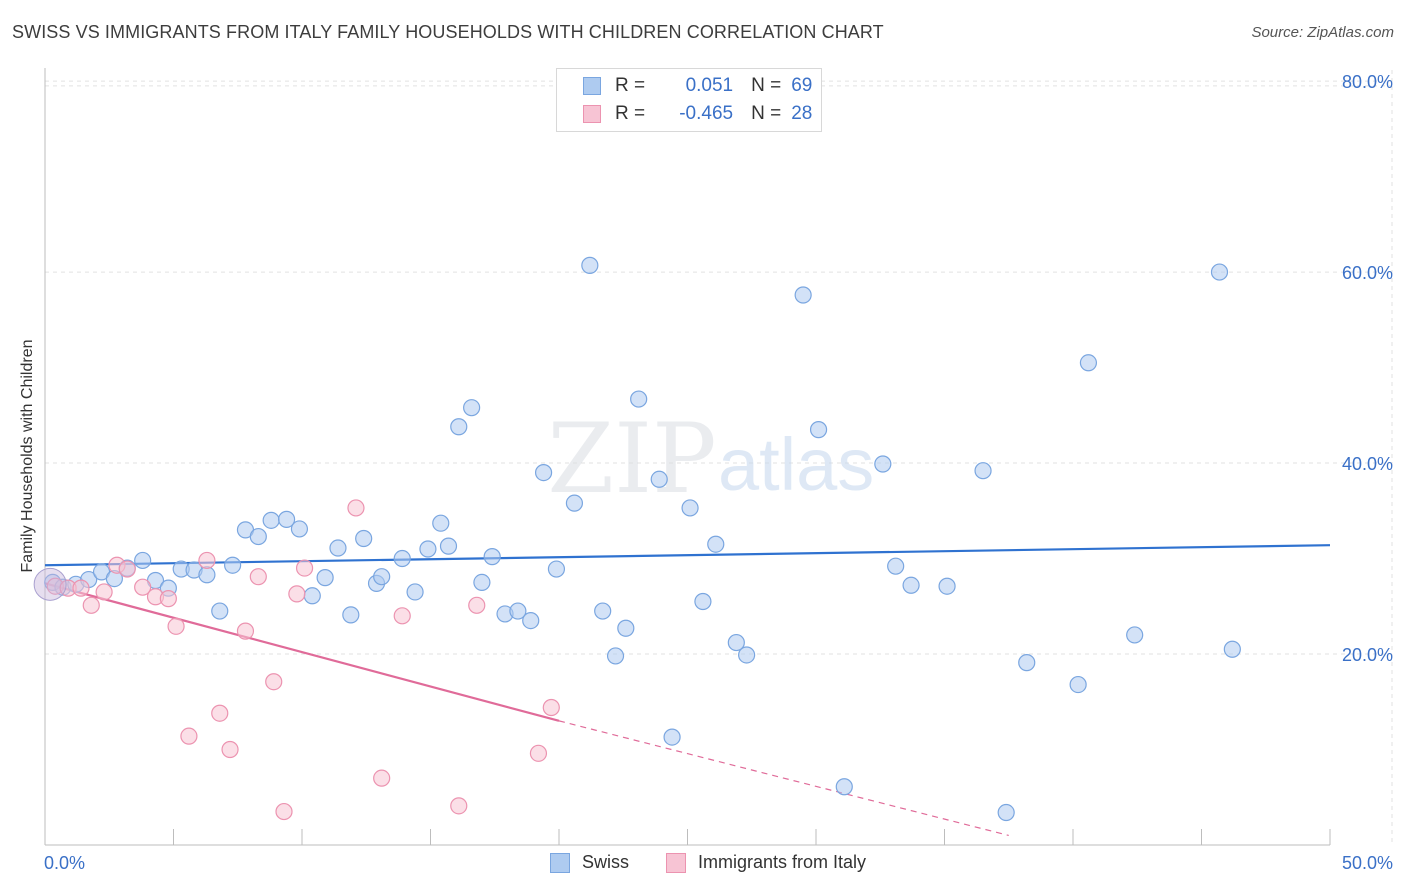 This screenshot has height=892, width=1406. Describe the element at coordinates (783, 778) in the screenshot. I see `italy-trend-extension` at that location.